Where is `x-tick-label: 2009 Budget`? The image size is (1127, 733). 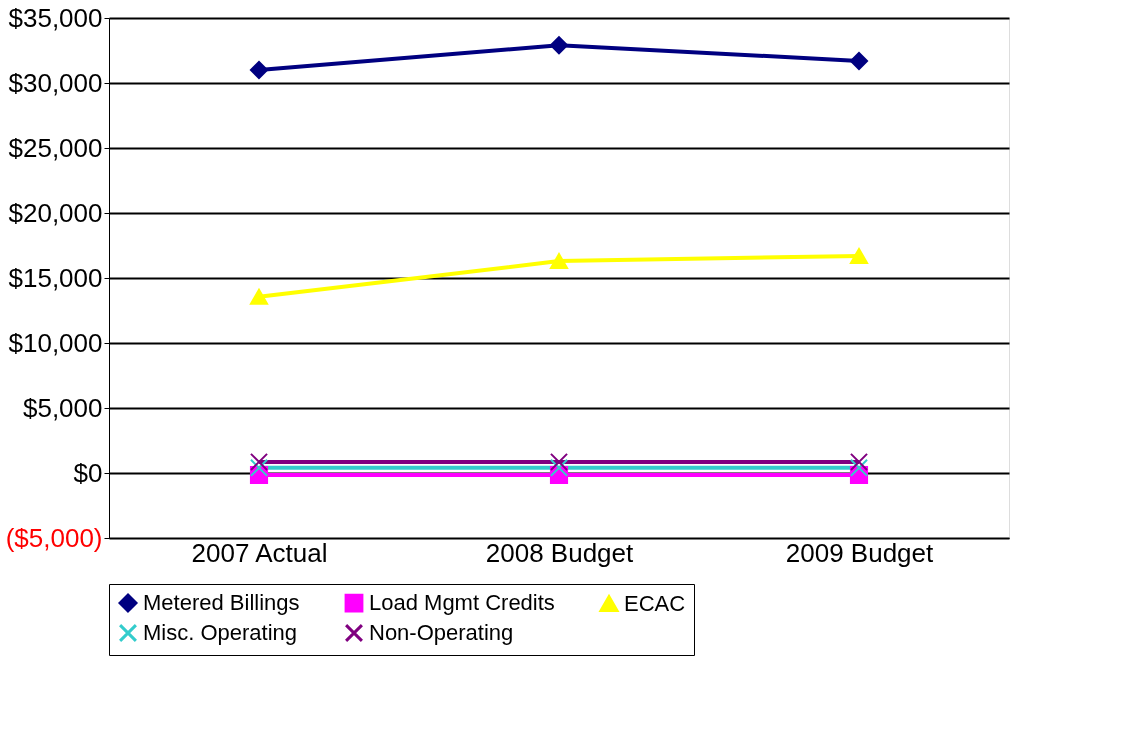
x-tick-label: 2009 Budget is located at coordinates (860, 552).